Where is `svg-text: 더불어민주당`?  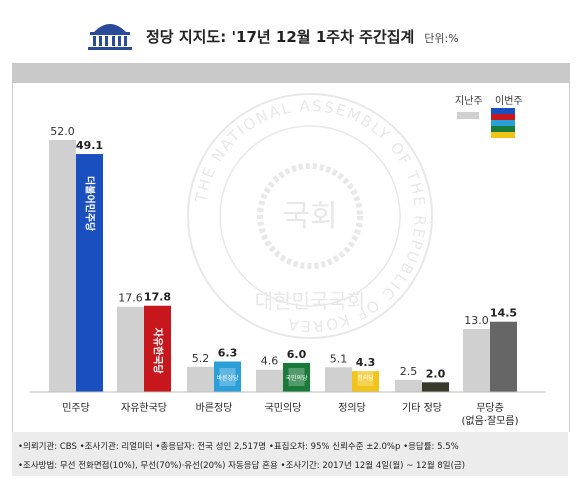 svg-text: 더불어민주당 is located at coordinates (90, 204).